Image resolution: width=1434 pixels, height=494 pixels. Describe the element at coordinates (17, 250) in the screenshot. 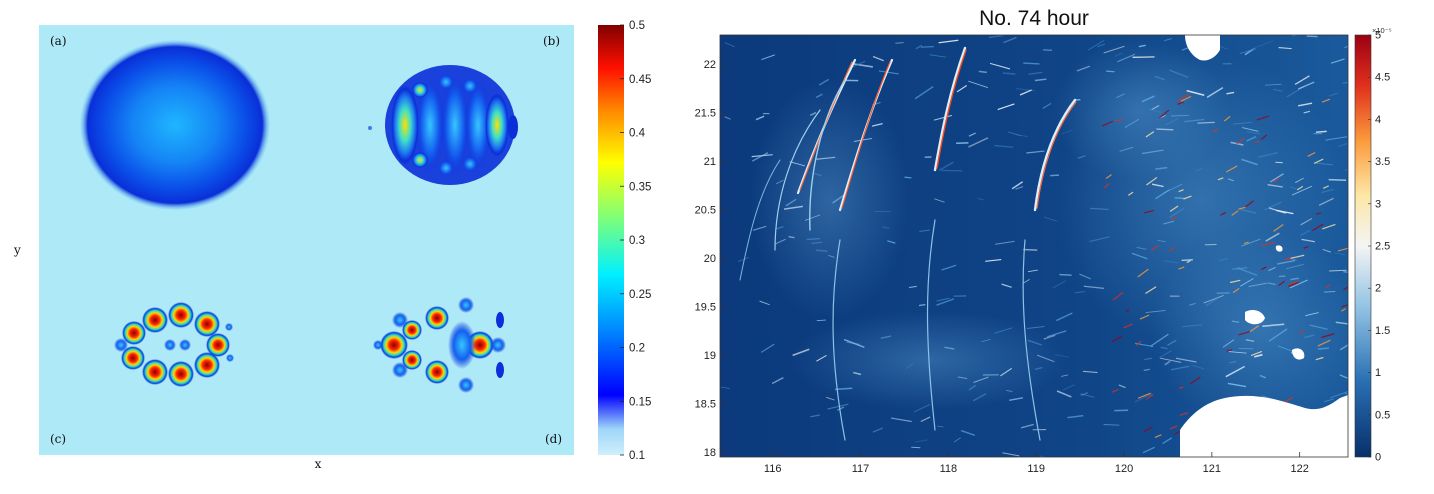

I see `y-axis-label-left: y` at that location.